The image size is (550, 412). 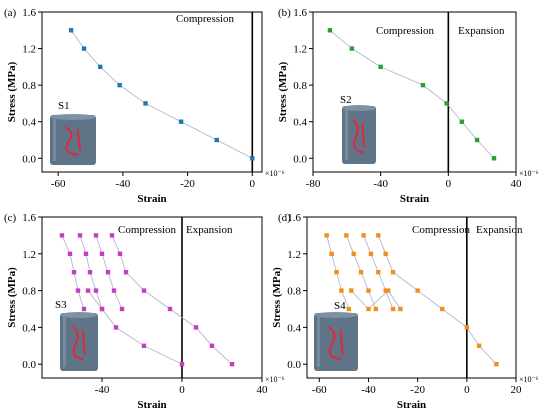 What do you see at coordinates (263, 390) in the screenshot?
I see `x-tick-label: 40` at bounding box center [263, 390].